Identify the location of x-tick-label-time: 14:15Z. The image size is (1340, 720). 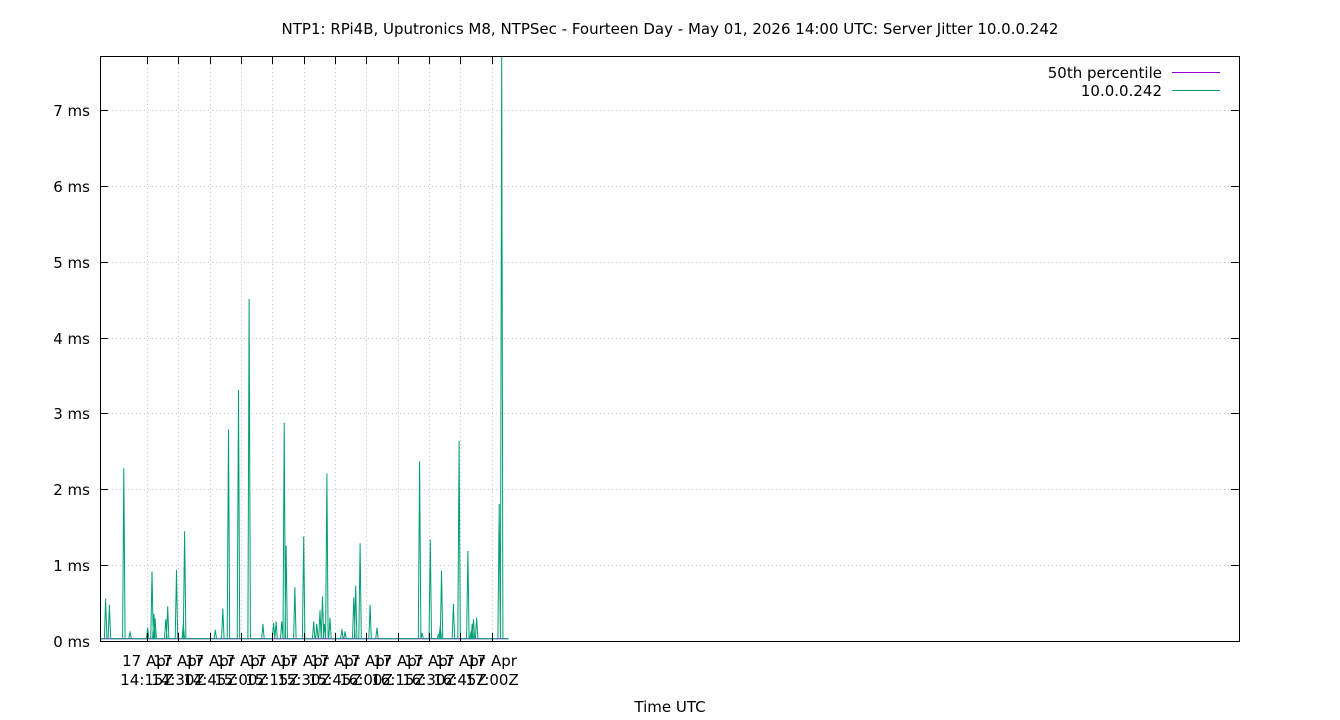
(147, 680).